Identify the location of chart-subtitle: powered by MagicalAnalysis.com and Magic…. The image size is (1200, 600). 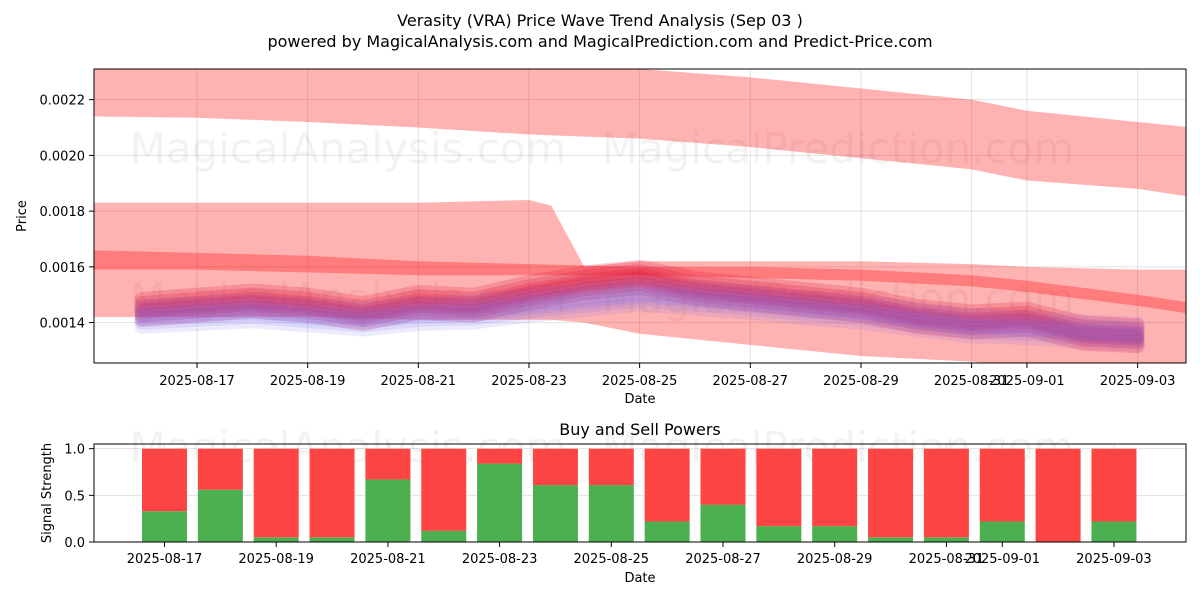
(599, 41).